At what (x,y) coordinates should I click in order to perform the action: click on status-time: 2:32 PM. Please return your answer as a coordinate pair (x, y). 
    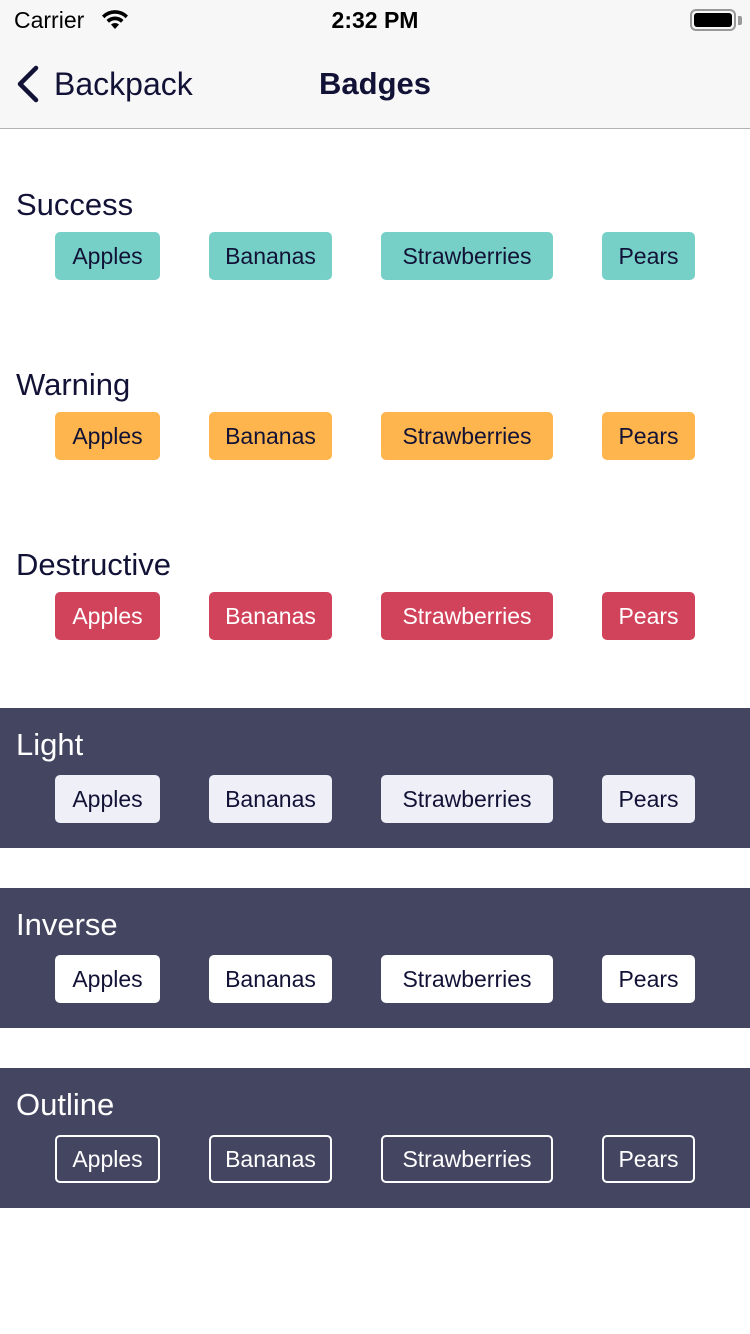
    Looking at the image, I should click on (375, 20).